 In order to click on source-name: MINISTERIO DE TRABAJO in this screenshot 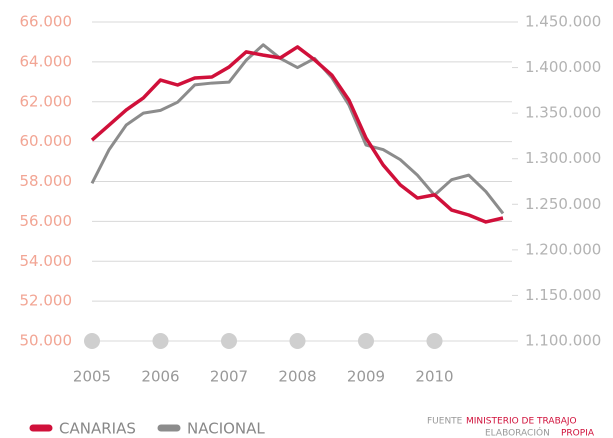, I will do `click(521, 422)`.